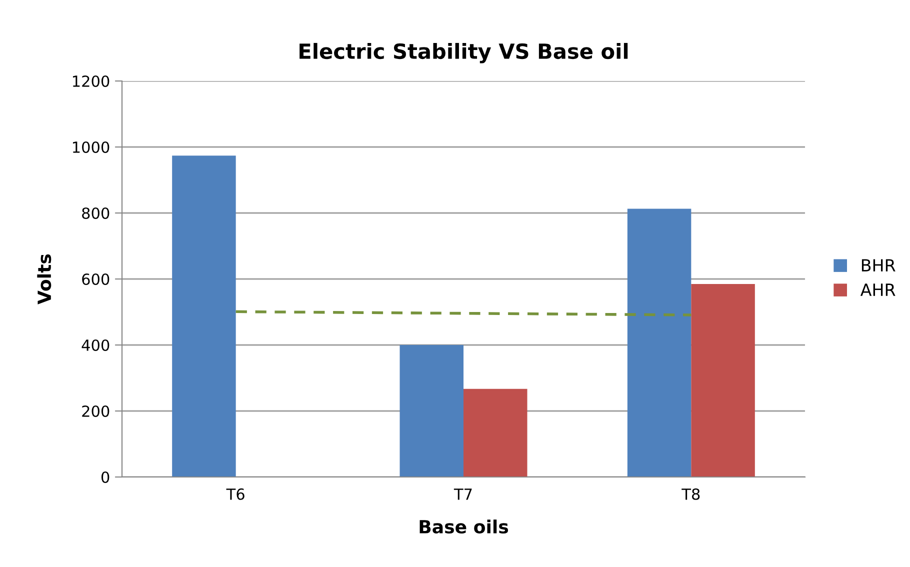 The image size is (910, 567). Describe the element at coordinates (105, 477) in the screenshot. I see `y-tick-label: 0` at that location.